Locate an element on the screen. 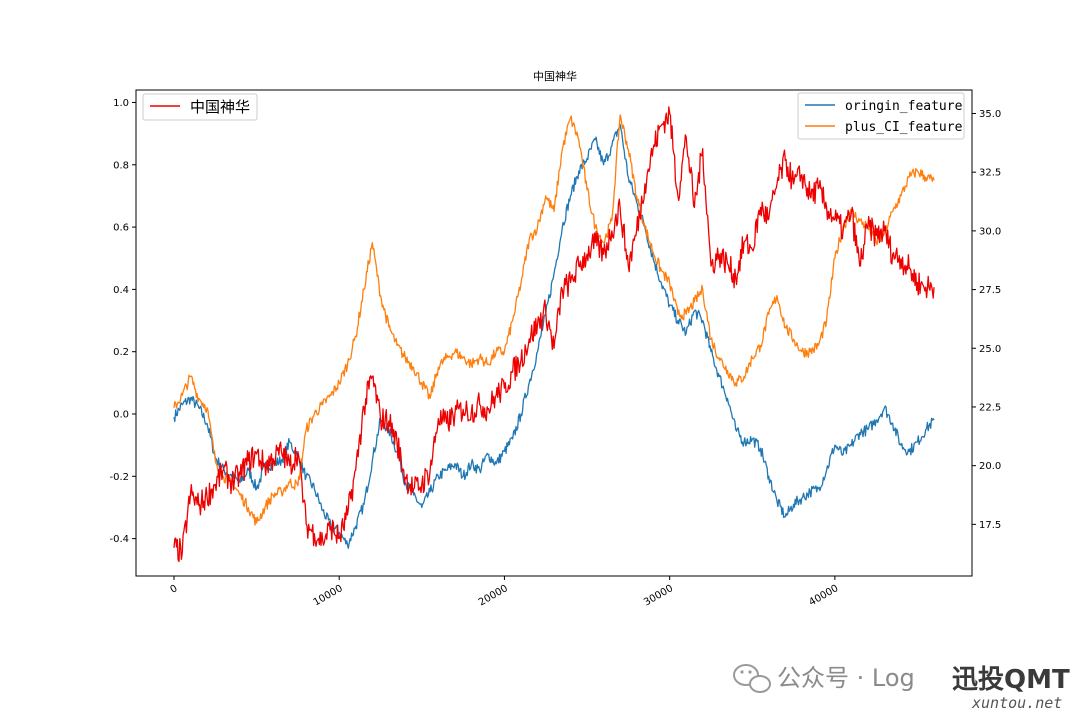 Image resolution: width=1080 pixels, height=720 pixels. y-right-tick-label-2: 22.5 is located at coordinates (990, 407).